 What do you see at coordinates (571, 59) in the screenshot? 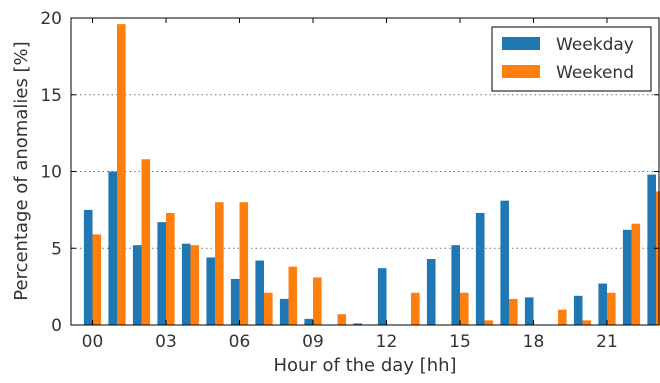
I see `legend: Weekday Weekend` at bounding box center [571, 59].